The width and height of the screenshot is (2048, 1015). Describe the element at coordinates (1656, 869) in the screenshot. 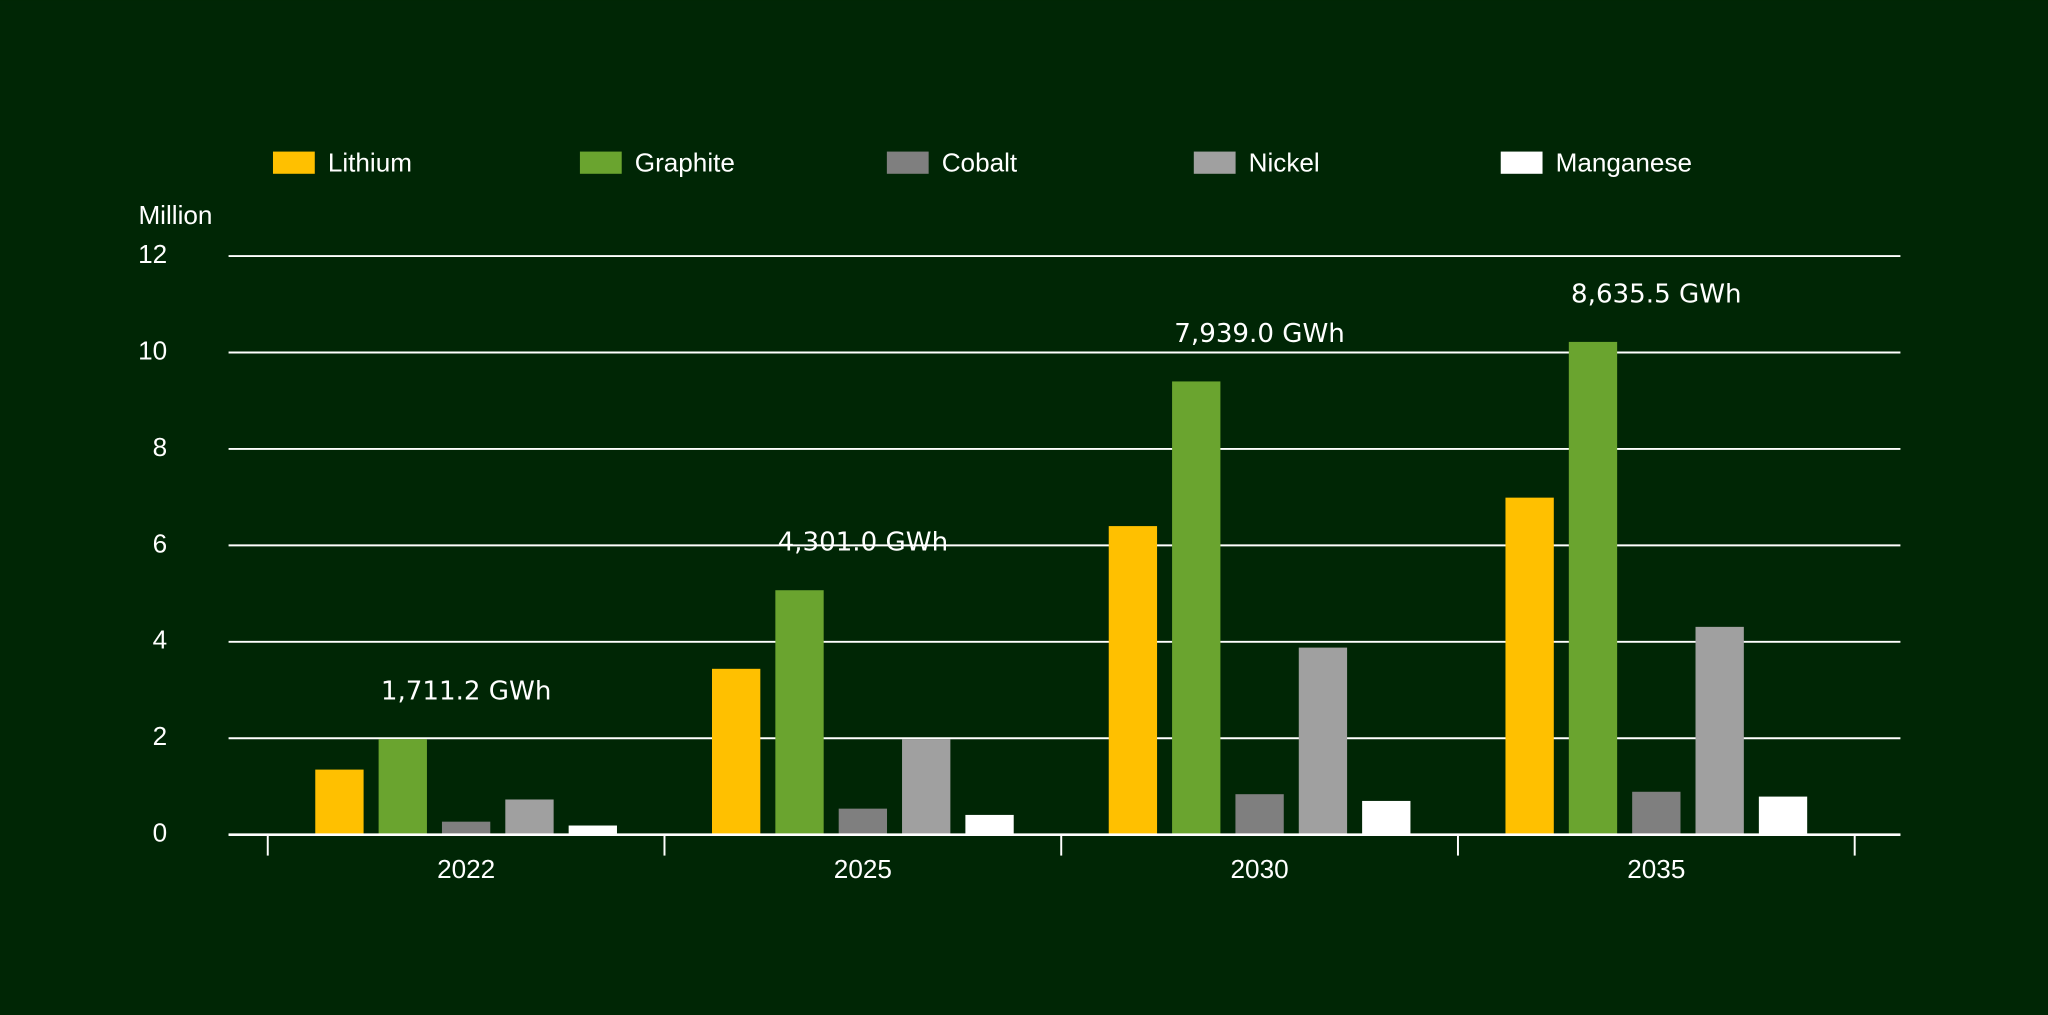

I see `x-tick-label: 2035` at that location.